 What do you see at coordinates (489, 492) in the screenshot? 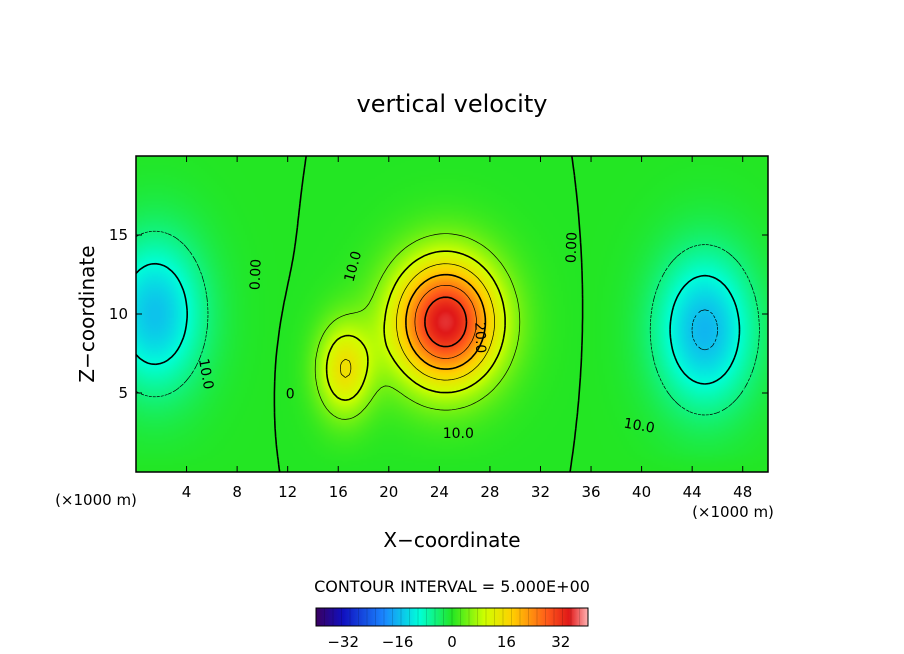
I see `x-tick-label: 28` at bounding box center [489, 492].